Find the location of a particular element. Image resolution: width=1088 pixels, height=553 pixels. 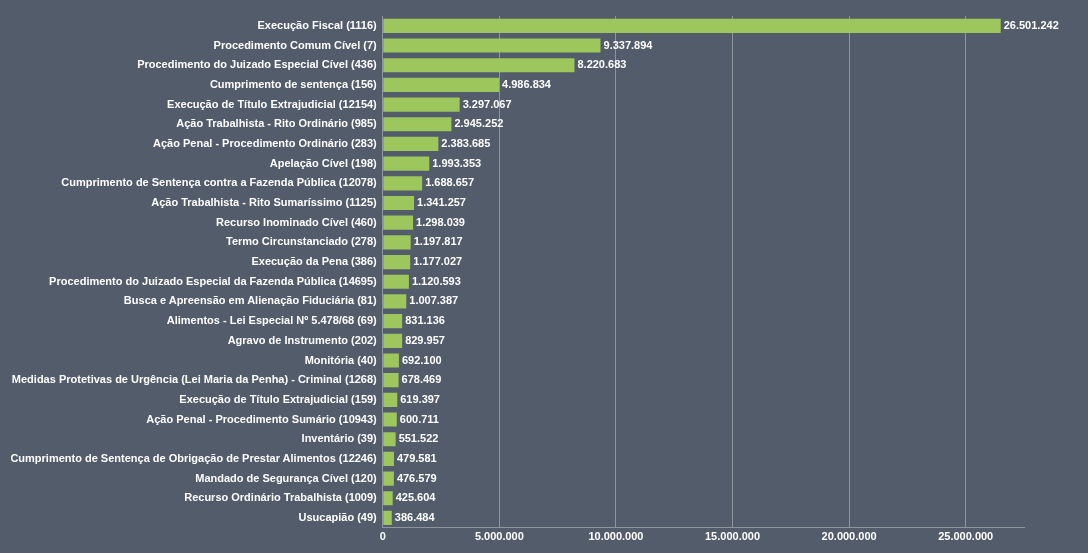

y-tick-label: Termo Circunstanciado (278) is located at coordinates (301, 241).